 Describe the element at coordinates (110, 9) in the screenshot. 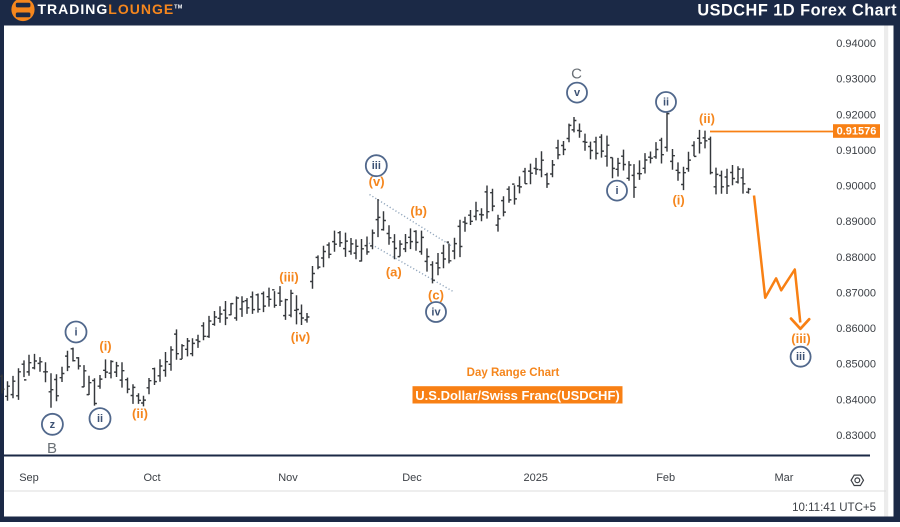

I see `svg-text: TRADINGLOUNGETM` at that location.